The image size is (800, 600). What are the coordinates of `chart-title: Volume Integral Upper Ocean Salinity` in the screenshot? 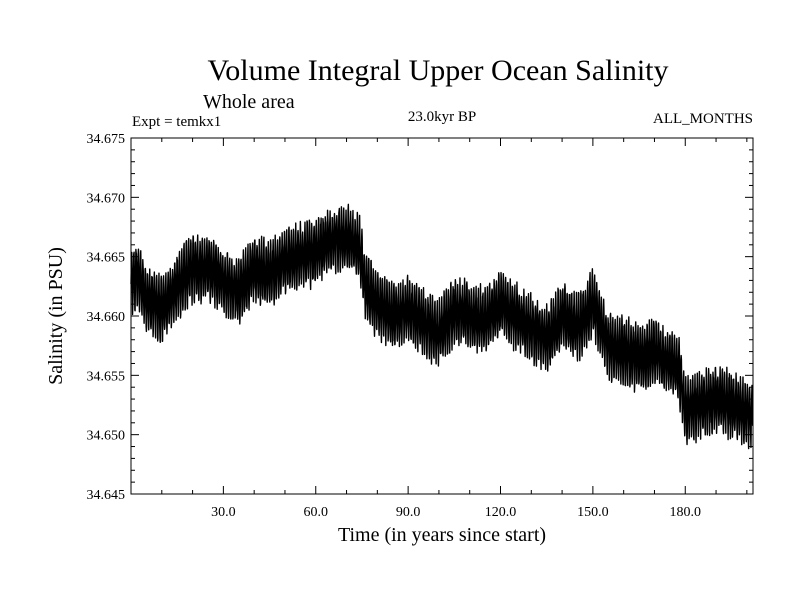 It's located at (438, 70).